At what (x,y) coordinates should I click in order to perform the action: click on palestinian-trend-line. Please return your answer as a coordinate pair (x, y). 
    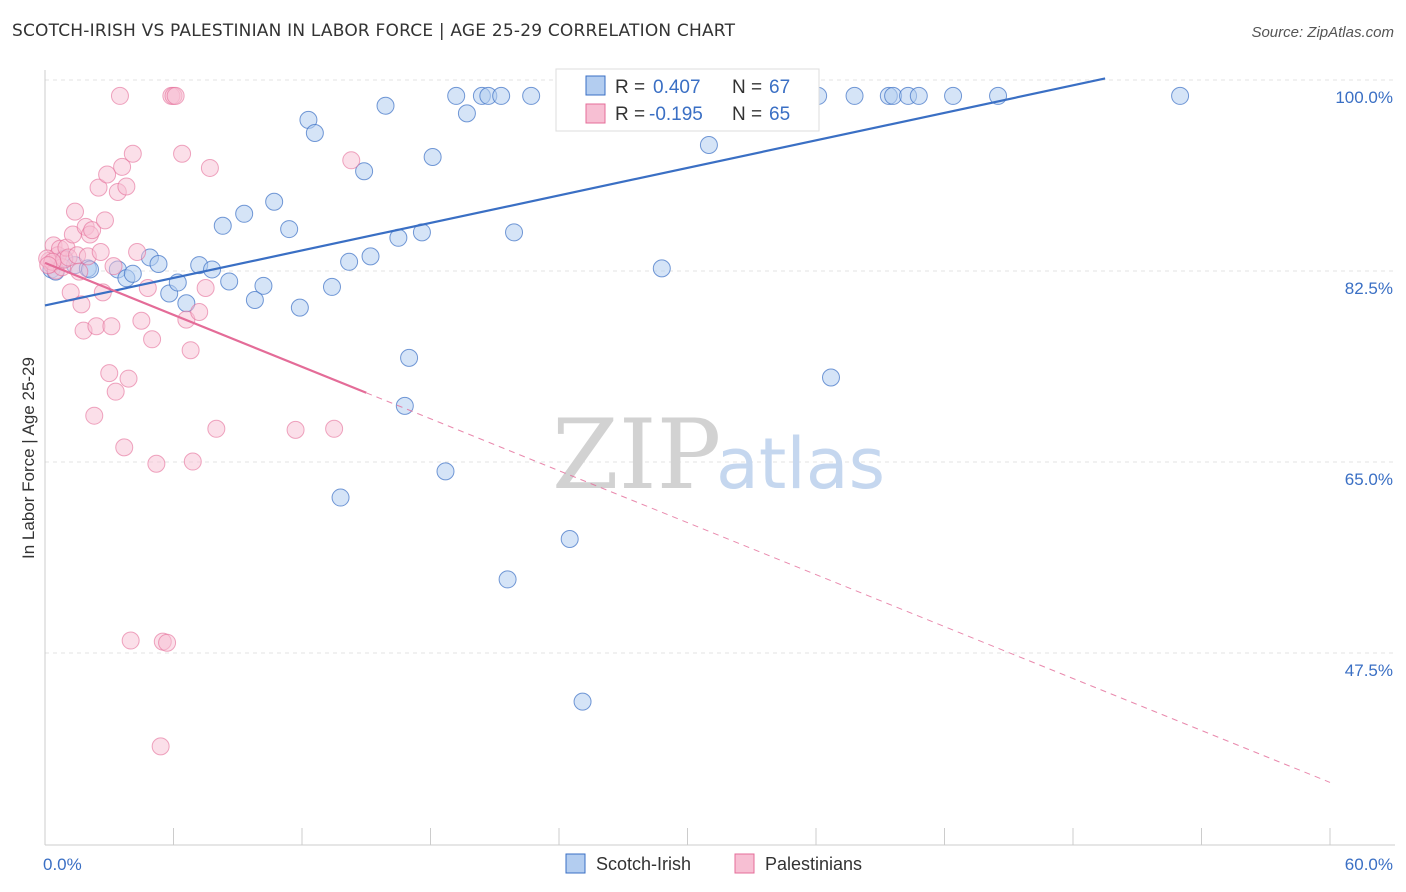
    Looking at the image, I should click on (205, 327).